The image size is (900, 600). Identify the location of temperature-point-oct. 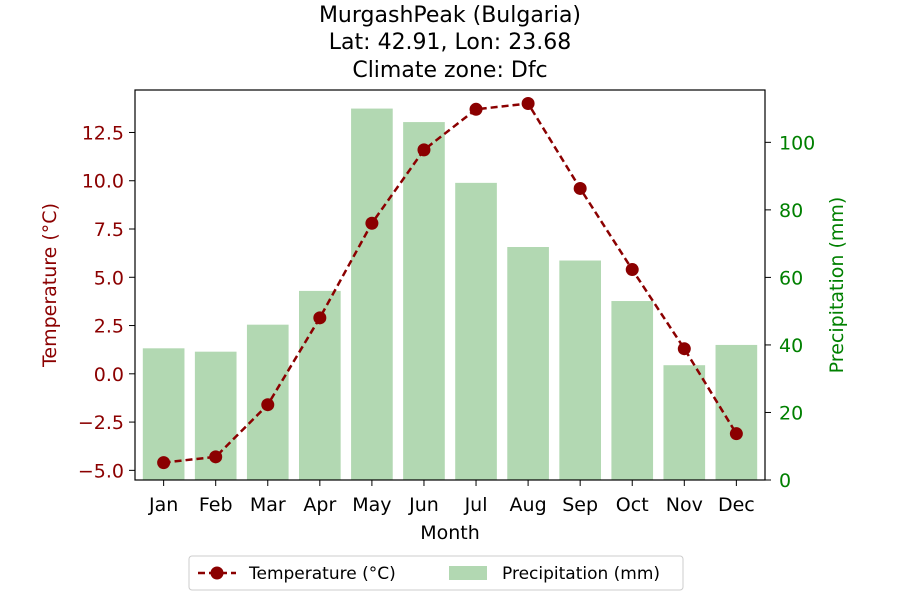
(632, 270).